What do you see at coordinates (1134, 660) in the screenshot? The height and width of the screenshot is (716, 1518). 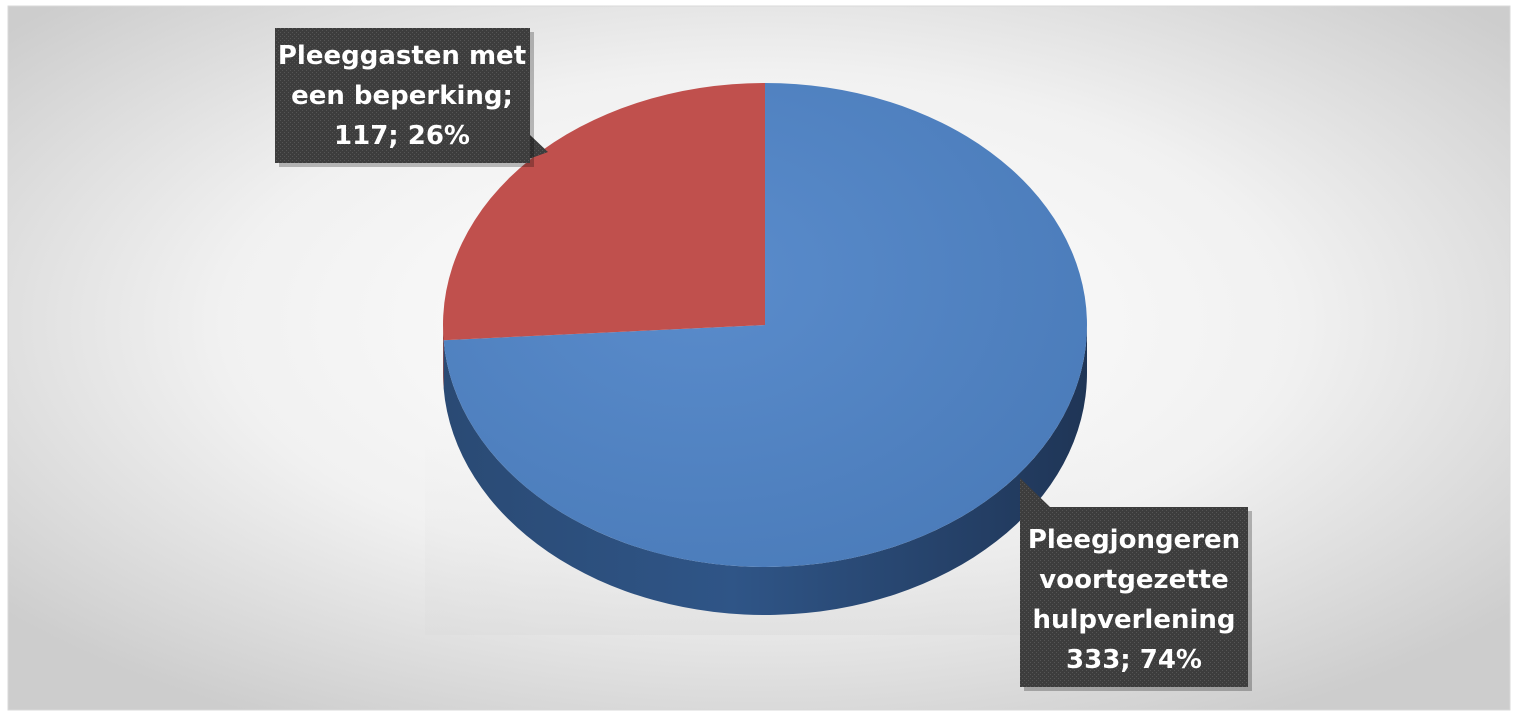 I see `data-label-text: 333; 74%` at bounding box center [1134, 660].